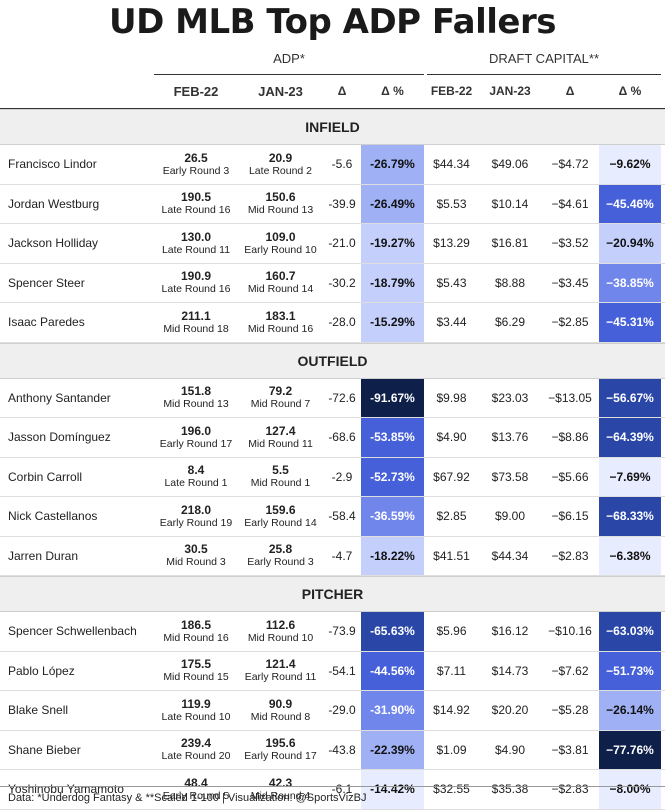  I want to click on adp-group-header: ADP*, so click(289, 59).